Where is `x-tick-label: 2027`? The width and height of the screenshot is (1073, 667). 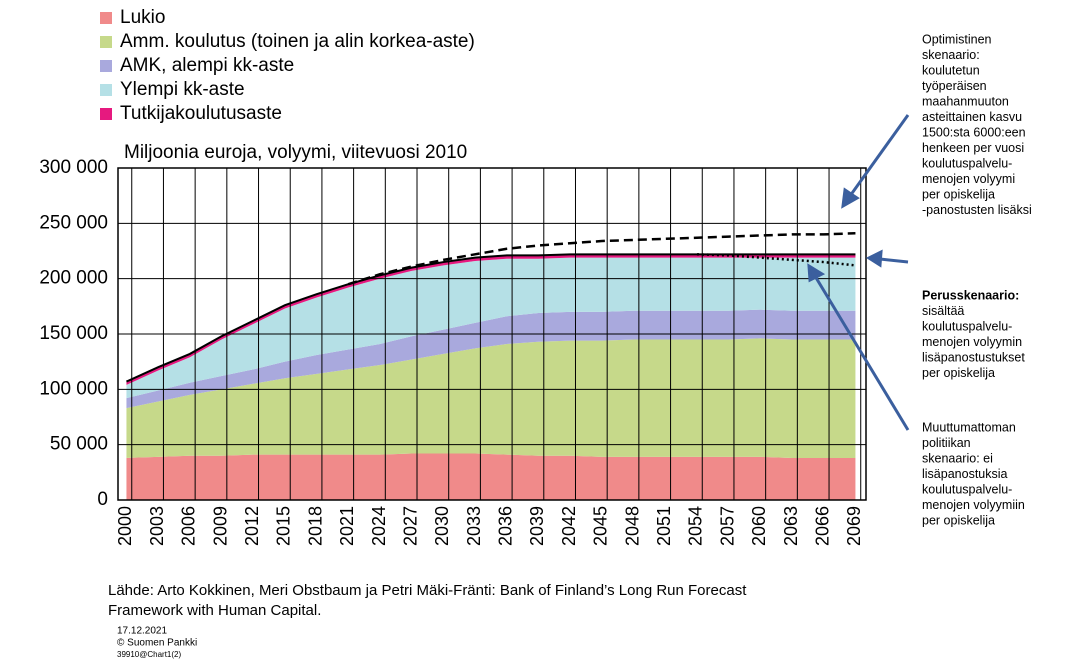 x-tick-label: 2027 is located at coordinates (410, 526).